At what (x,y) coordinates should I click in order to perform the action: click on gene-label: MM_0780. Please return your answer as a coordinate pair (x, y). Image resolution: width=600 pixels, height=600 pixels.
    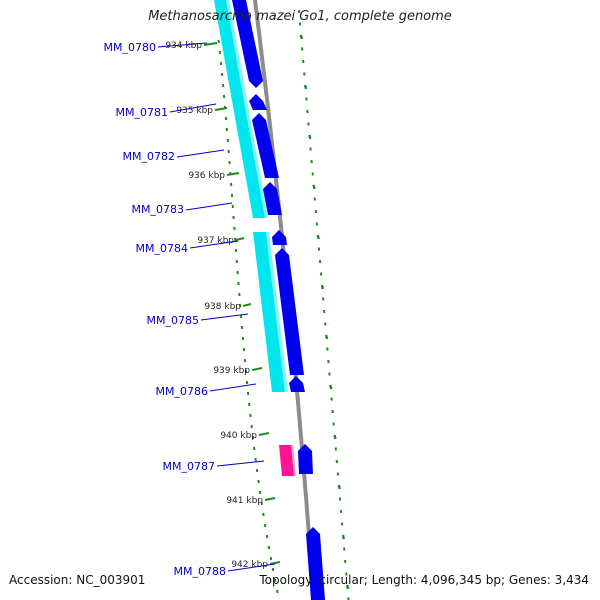
    Looking at the image, I should click on (130, 47).